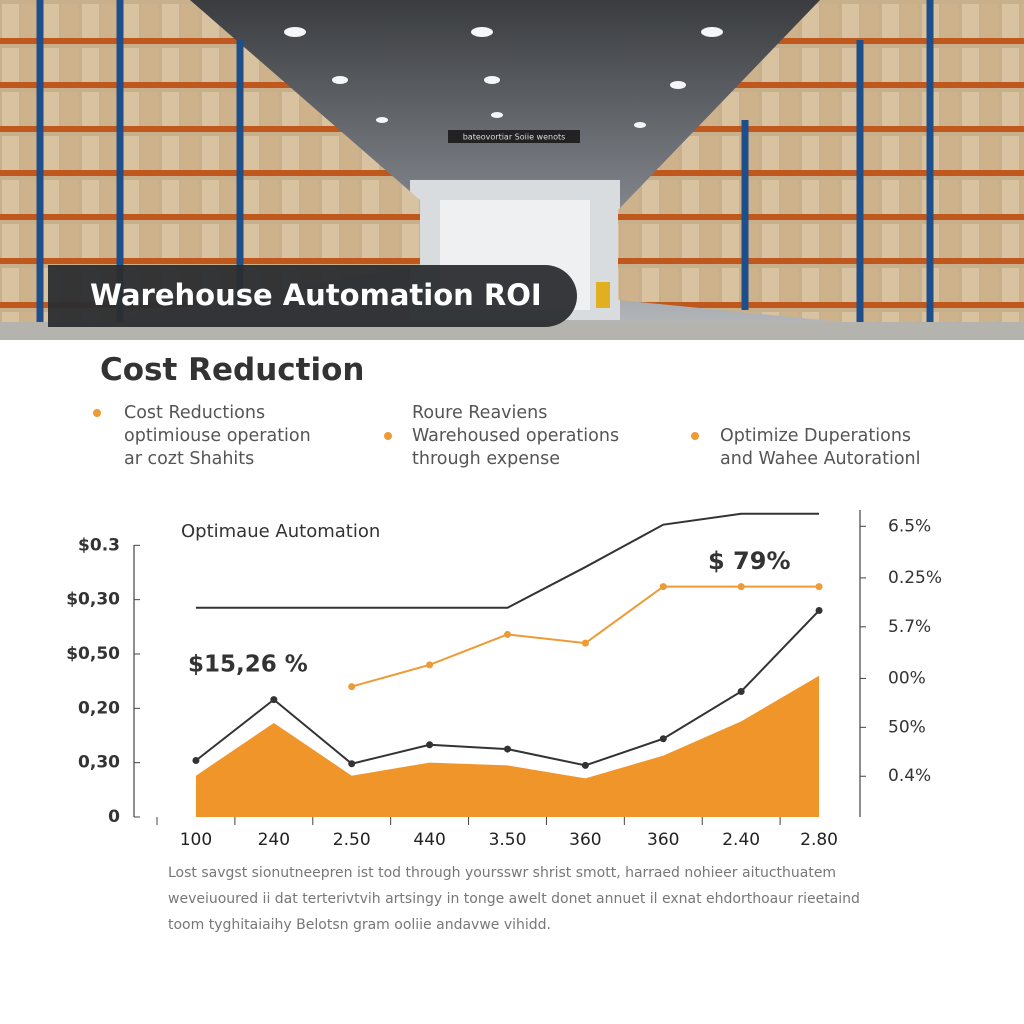 The image size is (1024, 1024). Describe the element at coordinates (909, 627) in the screenshot. I see `y2-tick-label: 5.7%` at that location.